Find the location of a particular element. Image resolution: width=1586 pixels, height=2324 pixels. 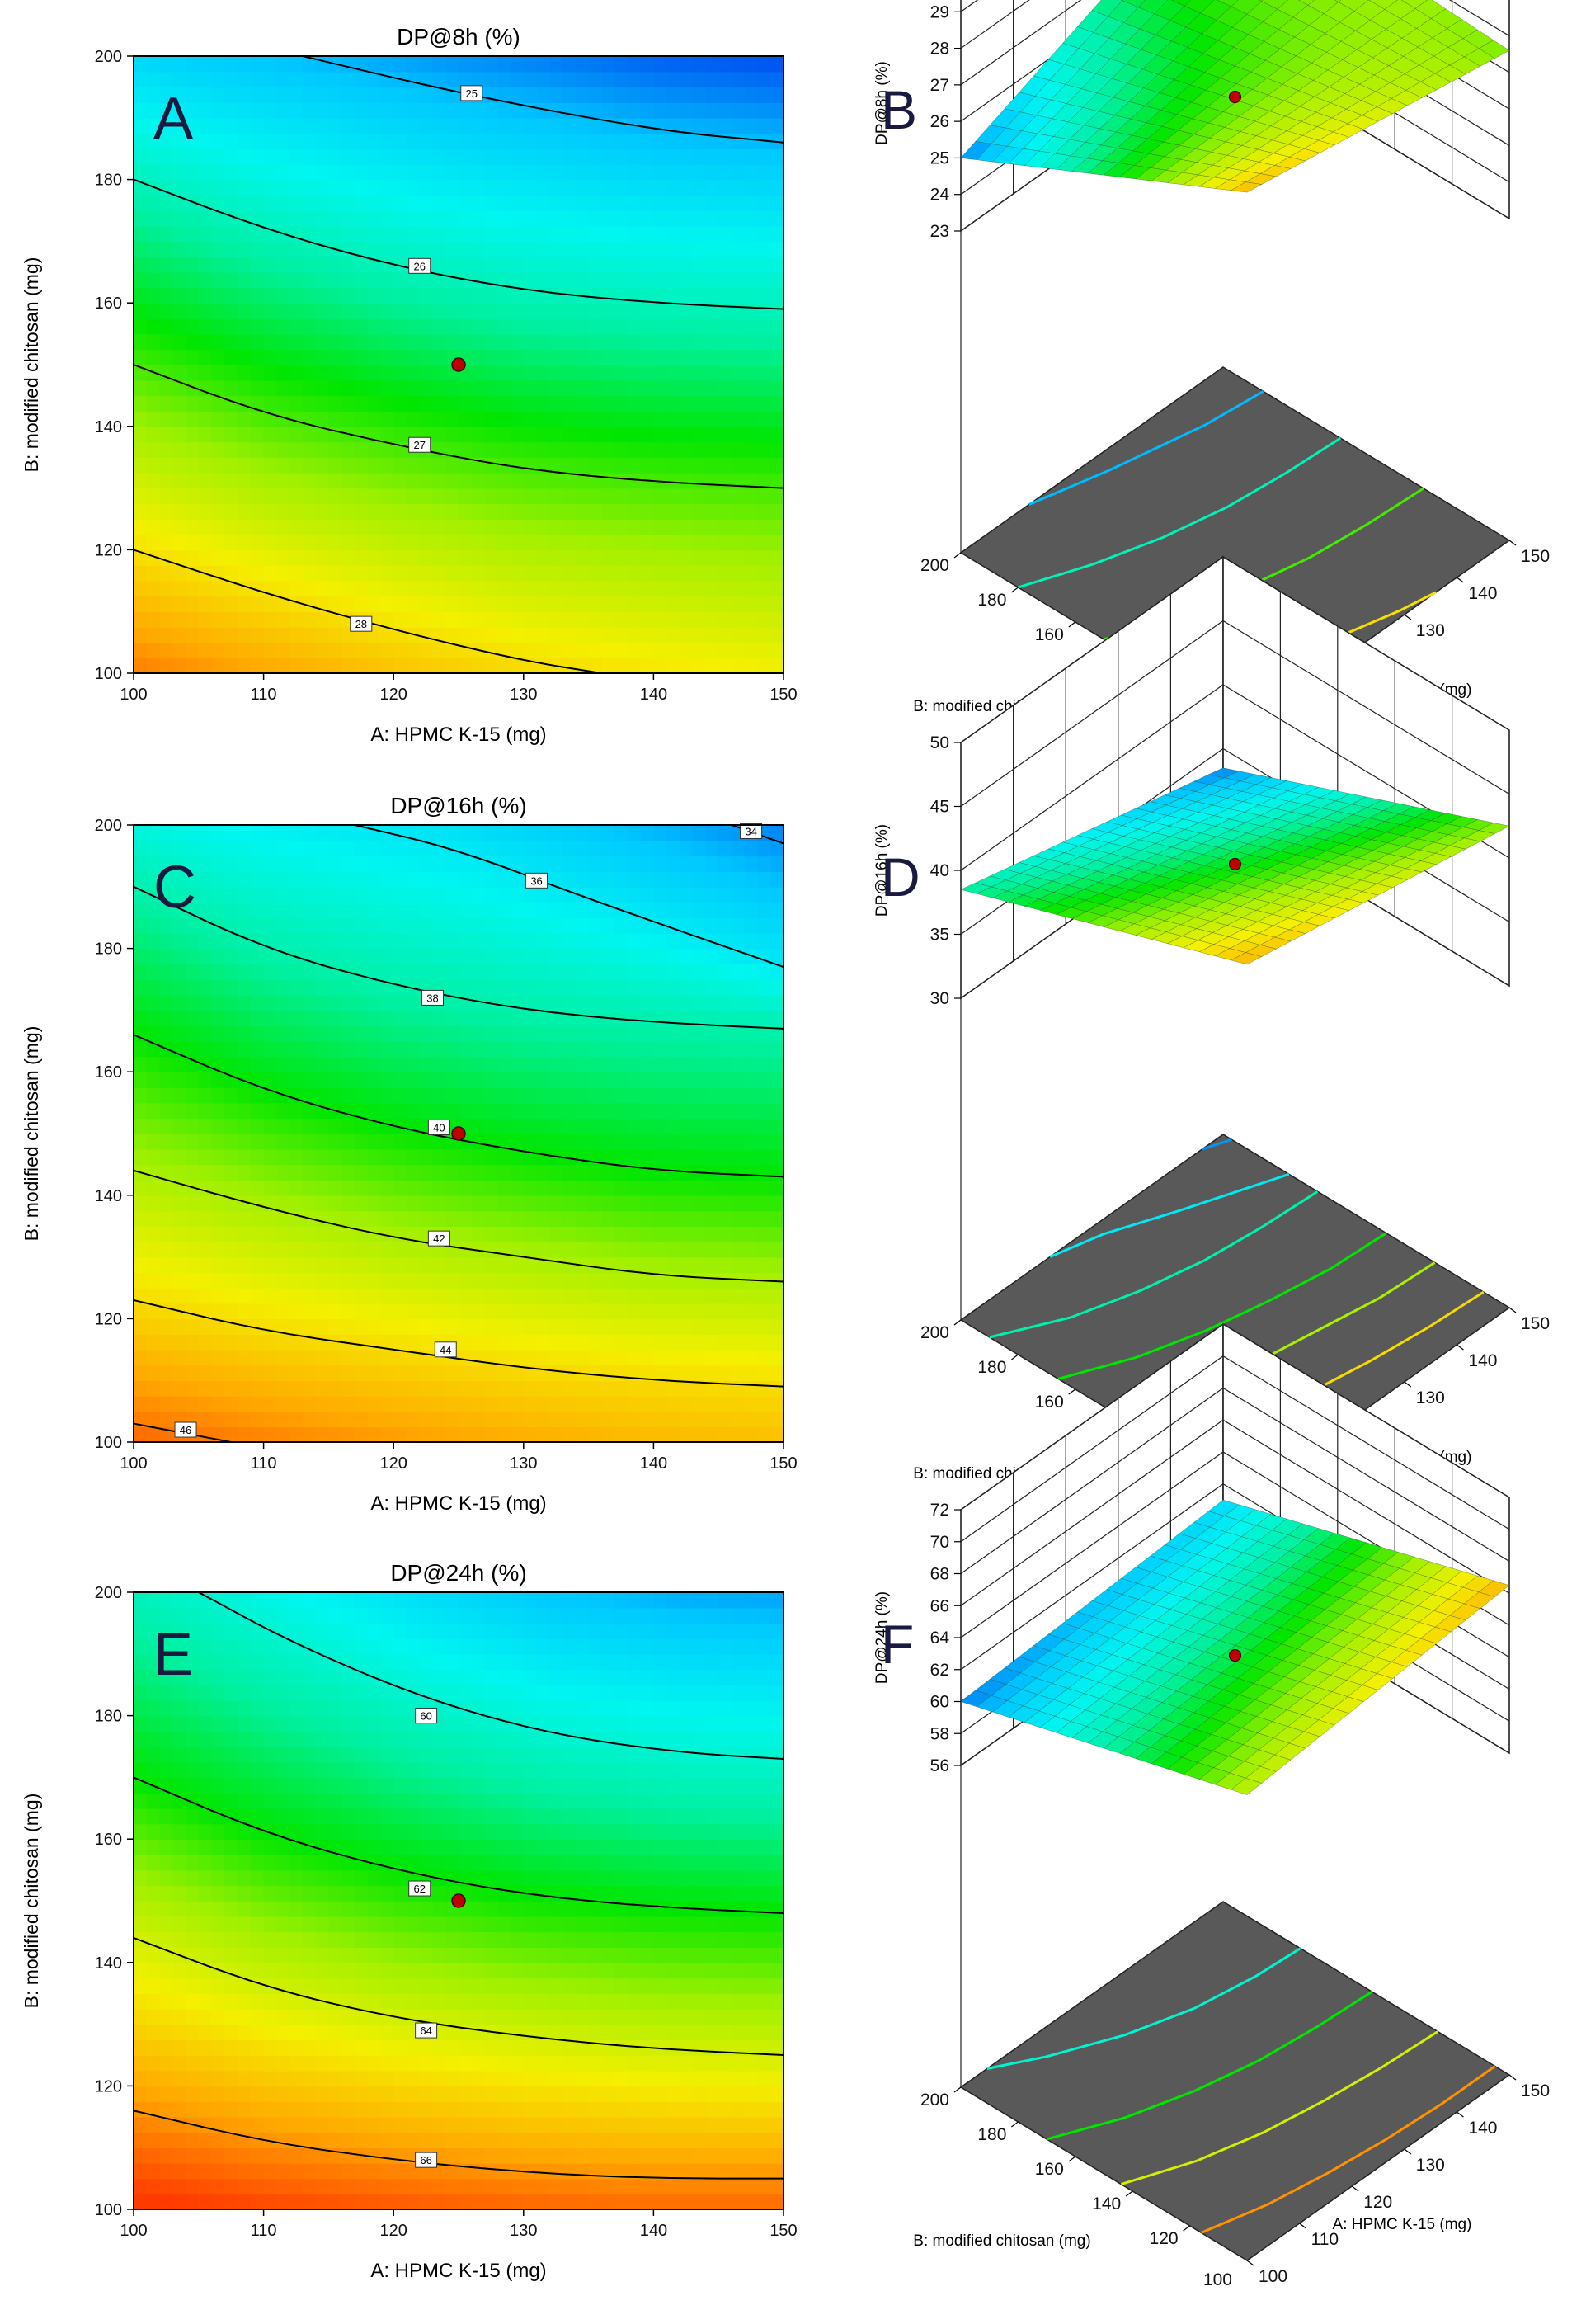

panel-letter: C is located at coordinates (174, 888).